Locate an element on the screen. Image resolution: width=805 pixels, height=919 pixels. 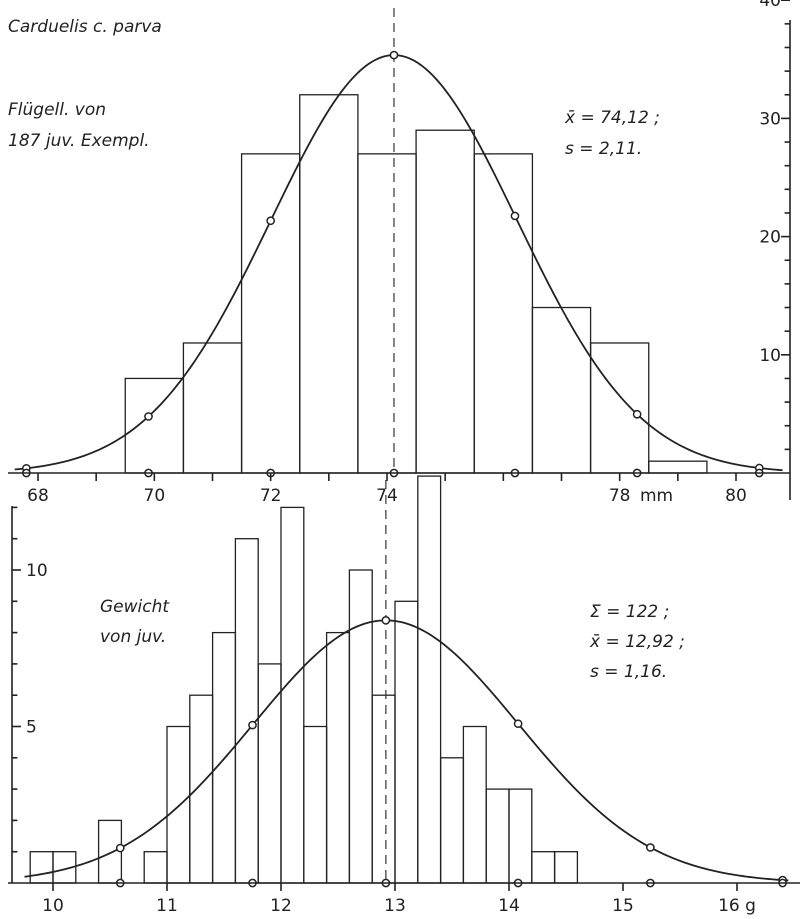
top-x-tick-label-4: 78 is located at coordinates (620, 496).